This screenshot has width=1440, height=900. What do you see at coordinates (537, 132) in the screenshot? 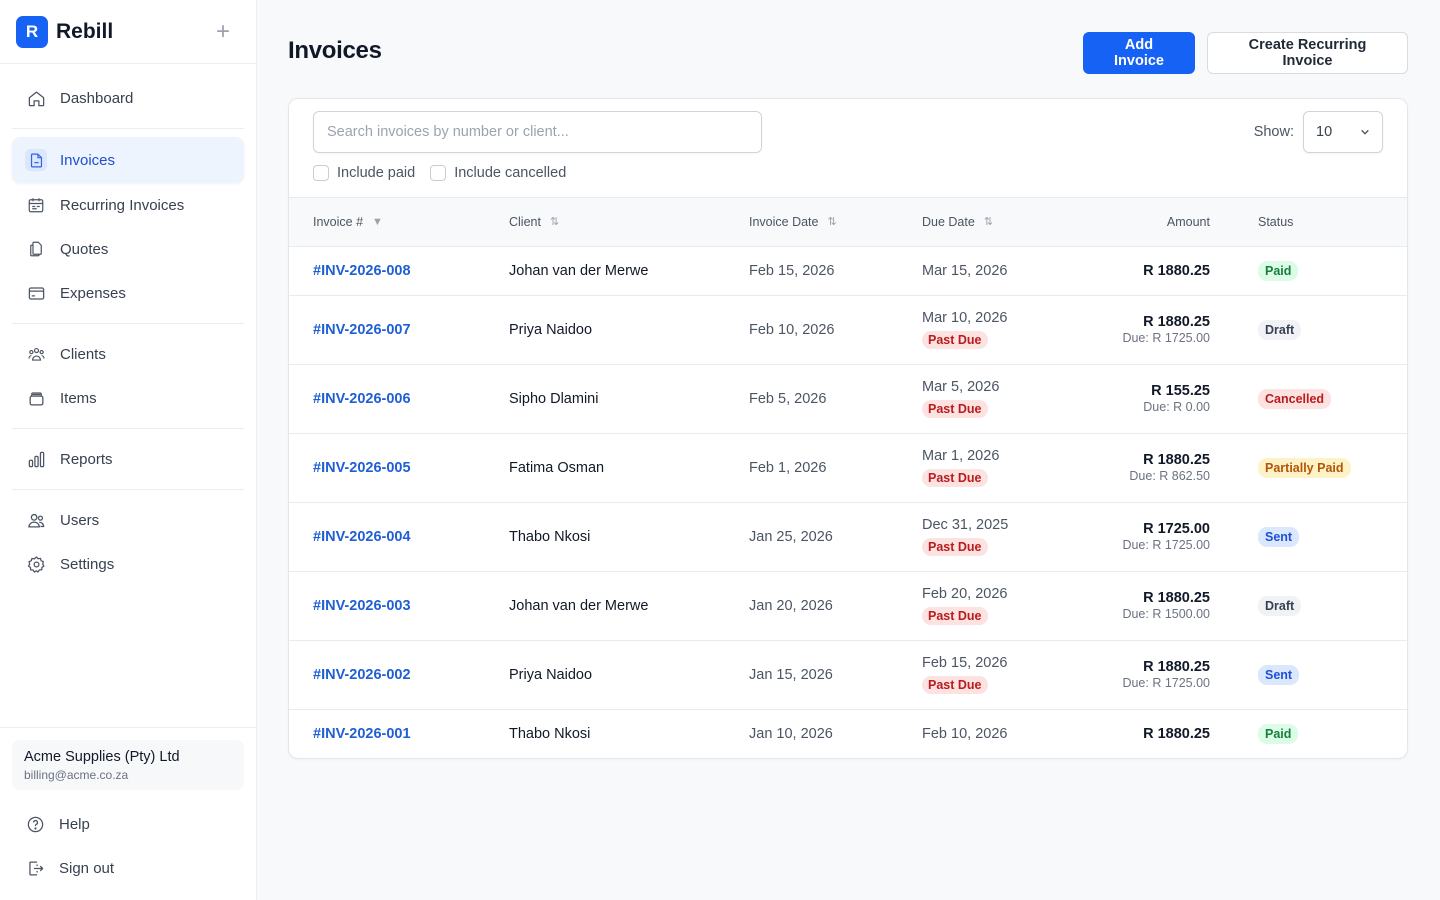
I see `search-input` at bounding box center [537, 132].